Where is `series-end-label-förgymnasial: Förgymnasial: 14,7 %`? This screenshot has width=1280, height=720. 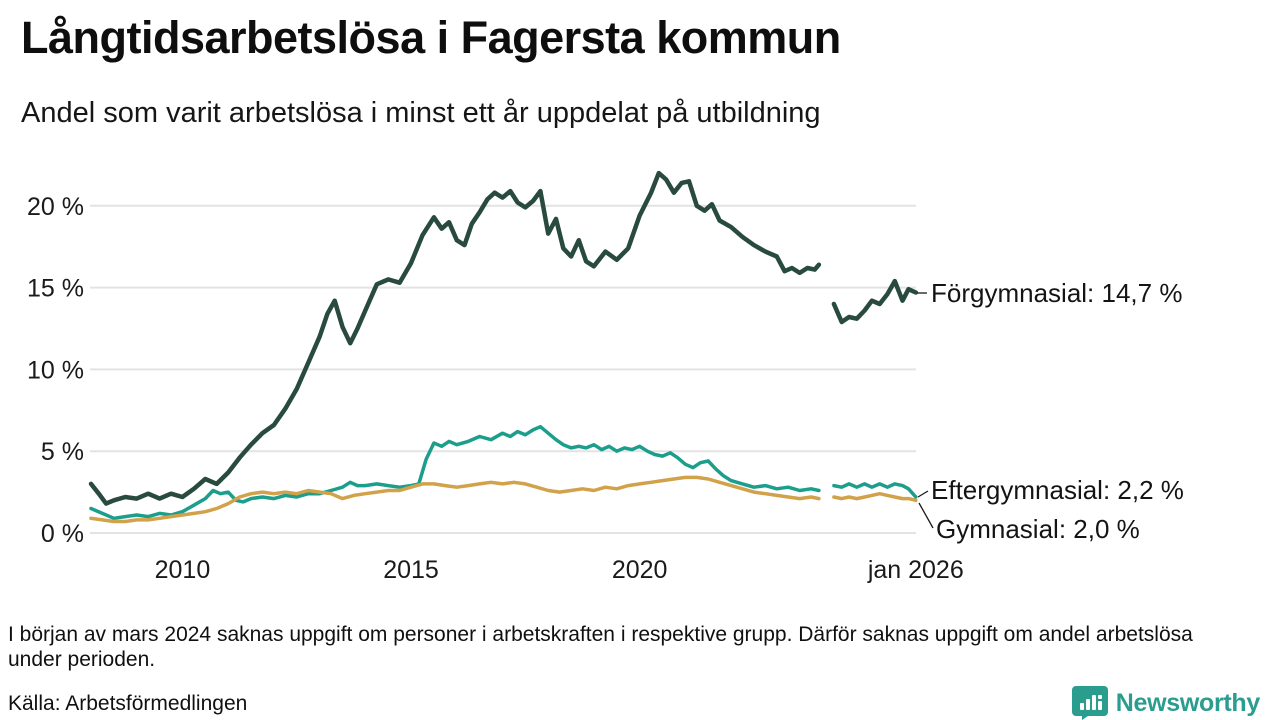
series-end-label-förgymnasial: Förgymnasial: 14,7 % is located at coordinates (1056, 293).